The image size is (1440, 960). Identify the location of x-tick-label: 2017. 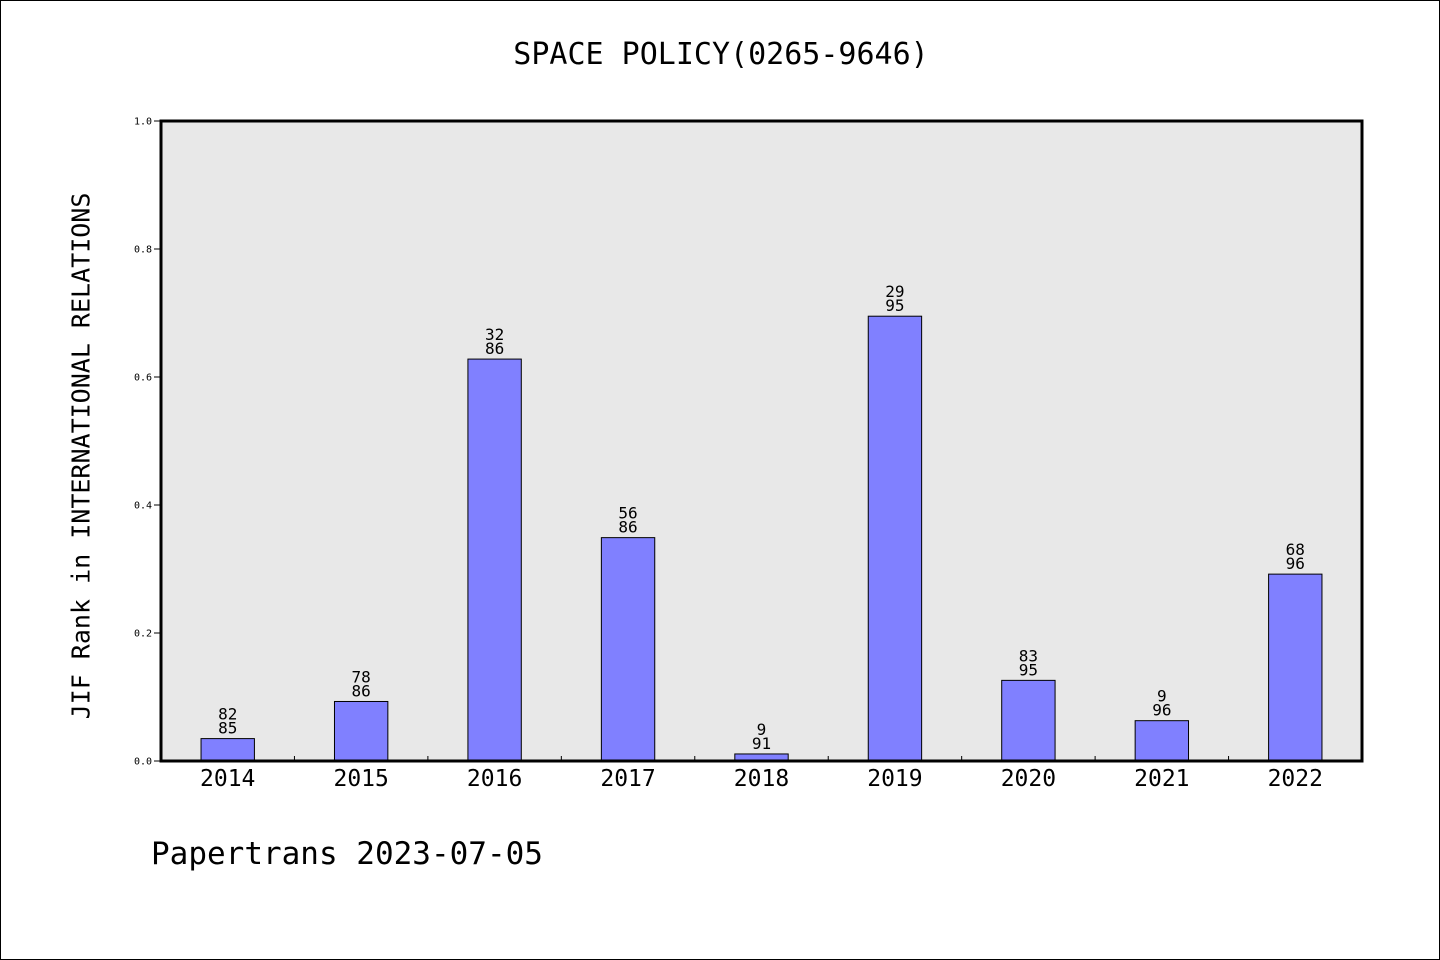
(627, 779).